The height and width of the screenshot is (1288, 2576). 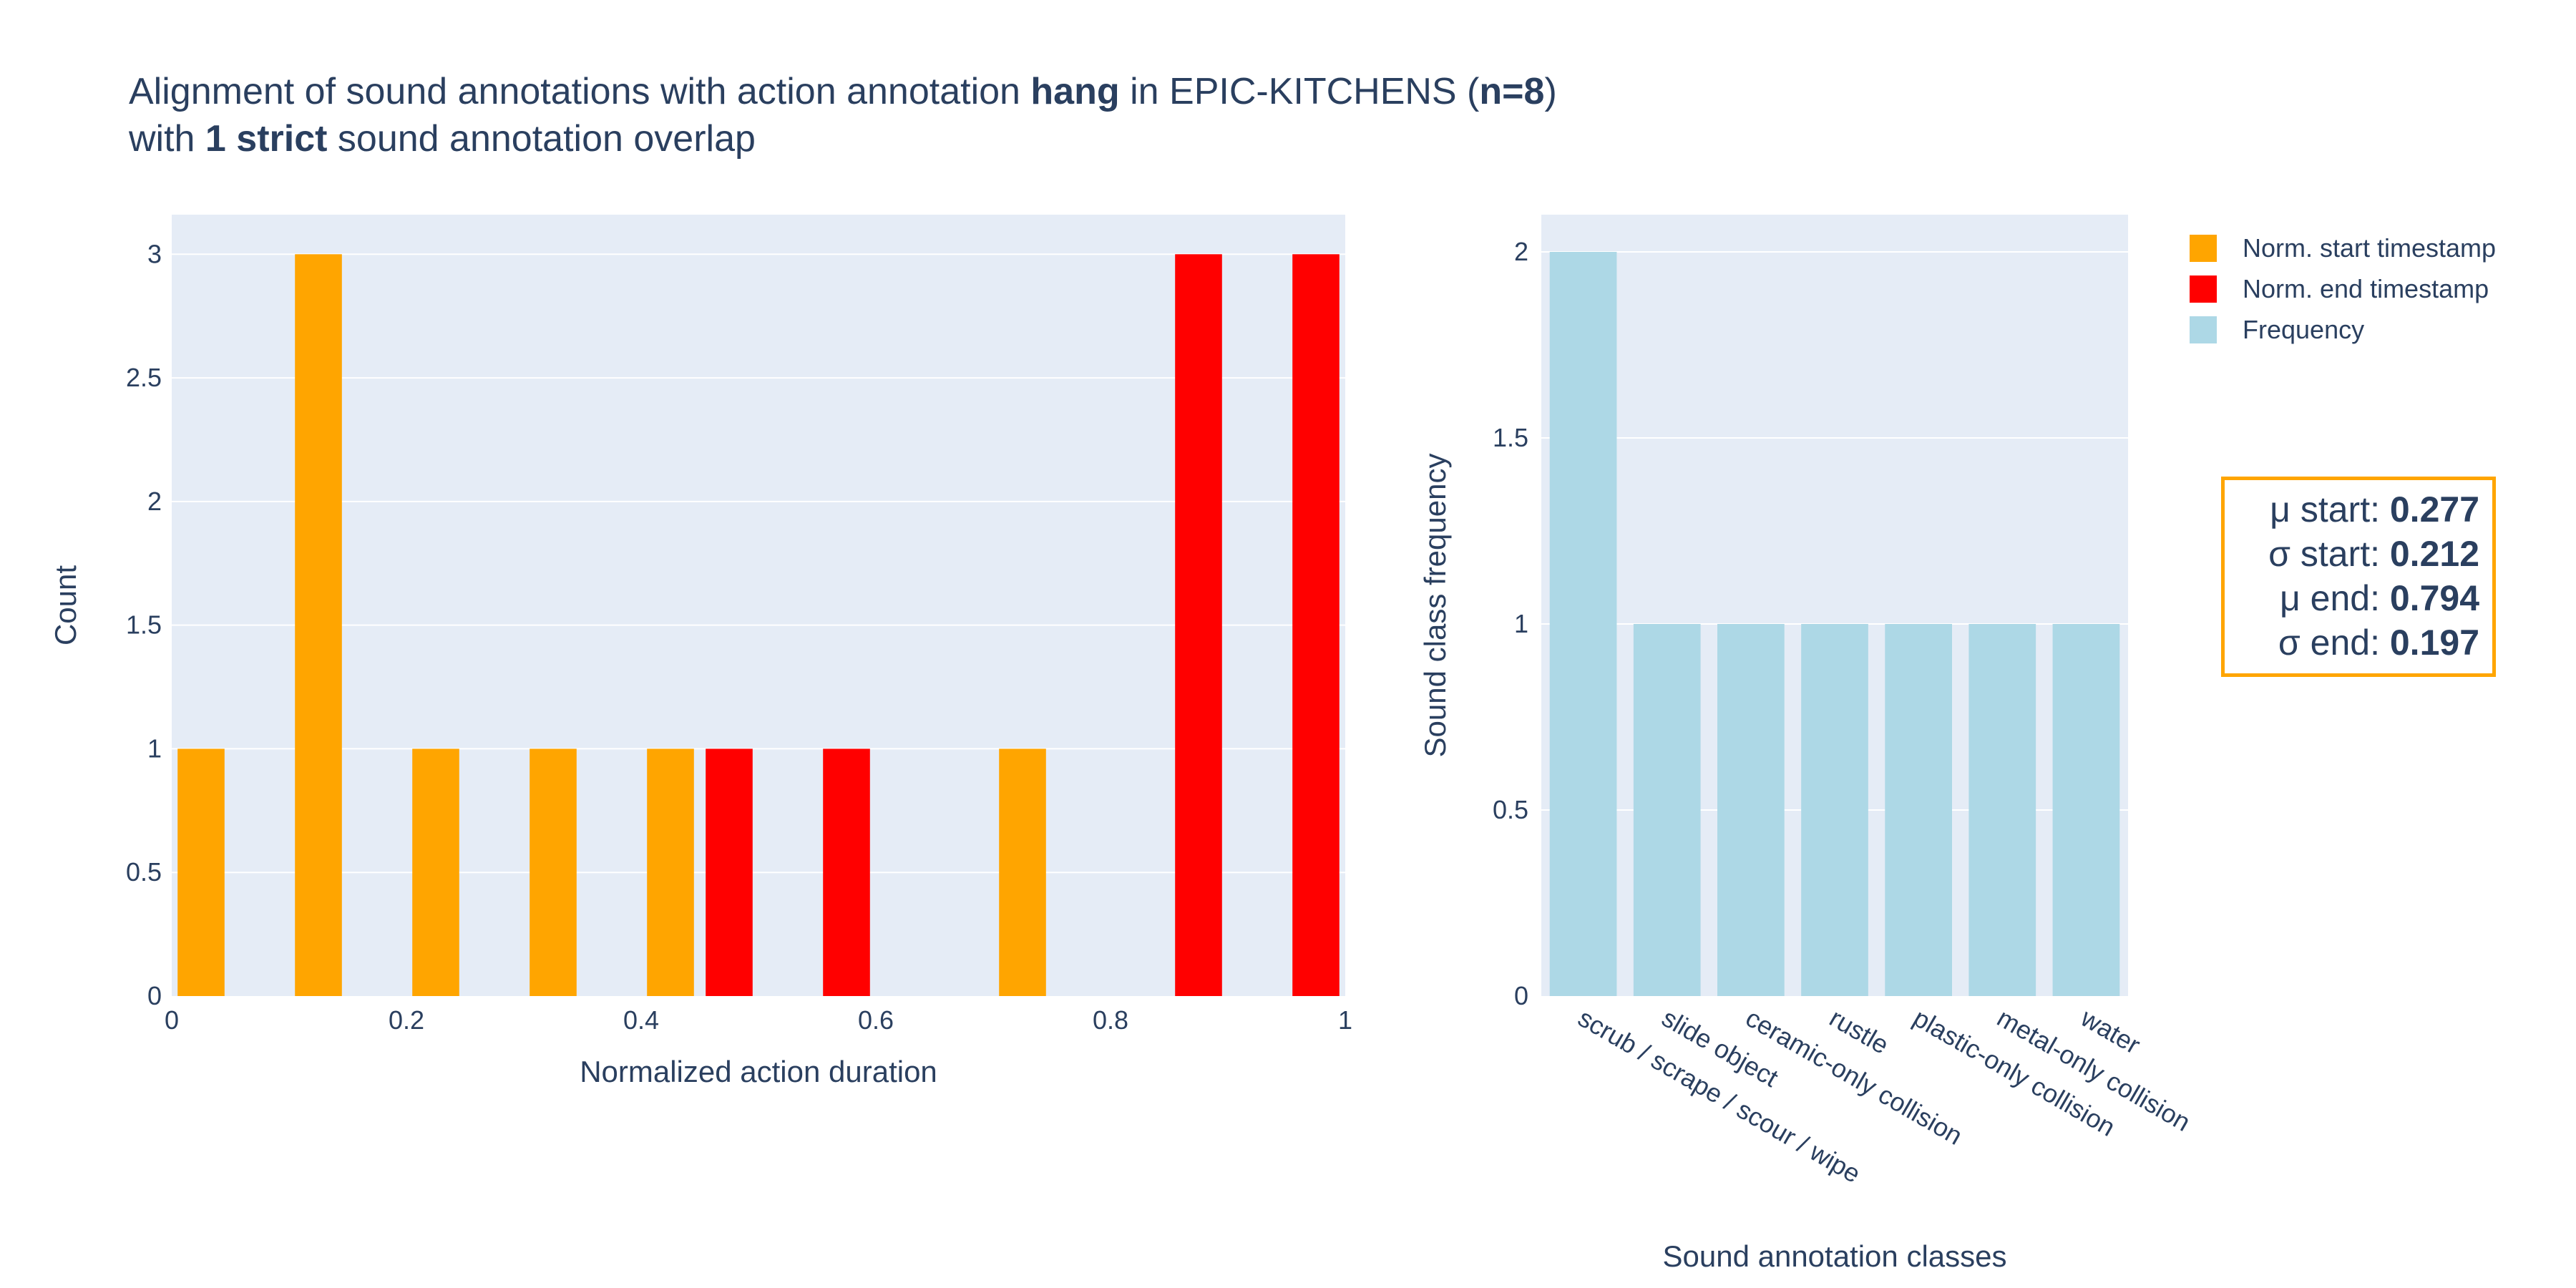 I want to click on stat-label: σ start:, so click(x=2329, y=554).